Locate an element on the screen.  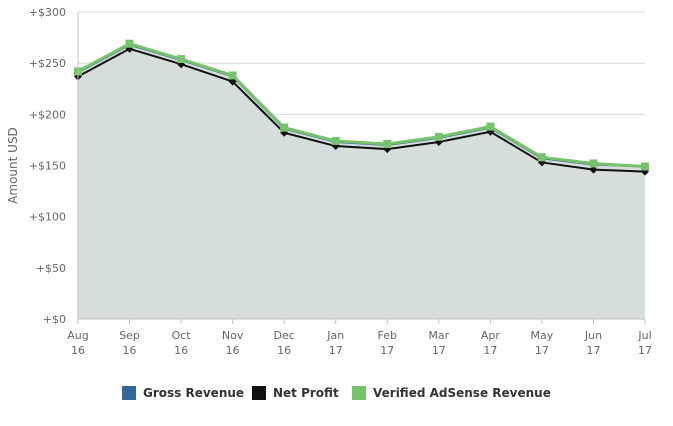
x-tick-label-month: Jan is located at coordinates (335, 335).